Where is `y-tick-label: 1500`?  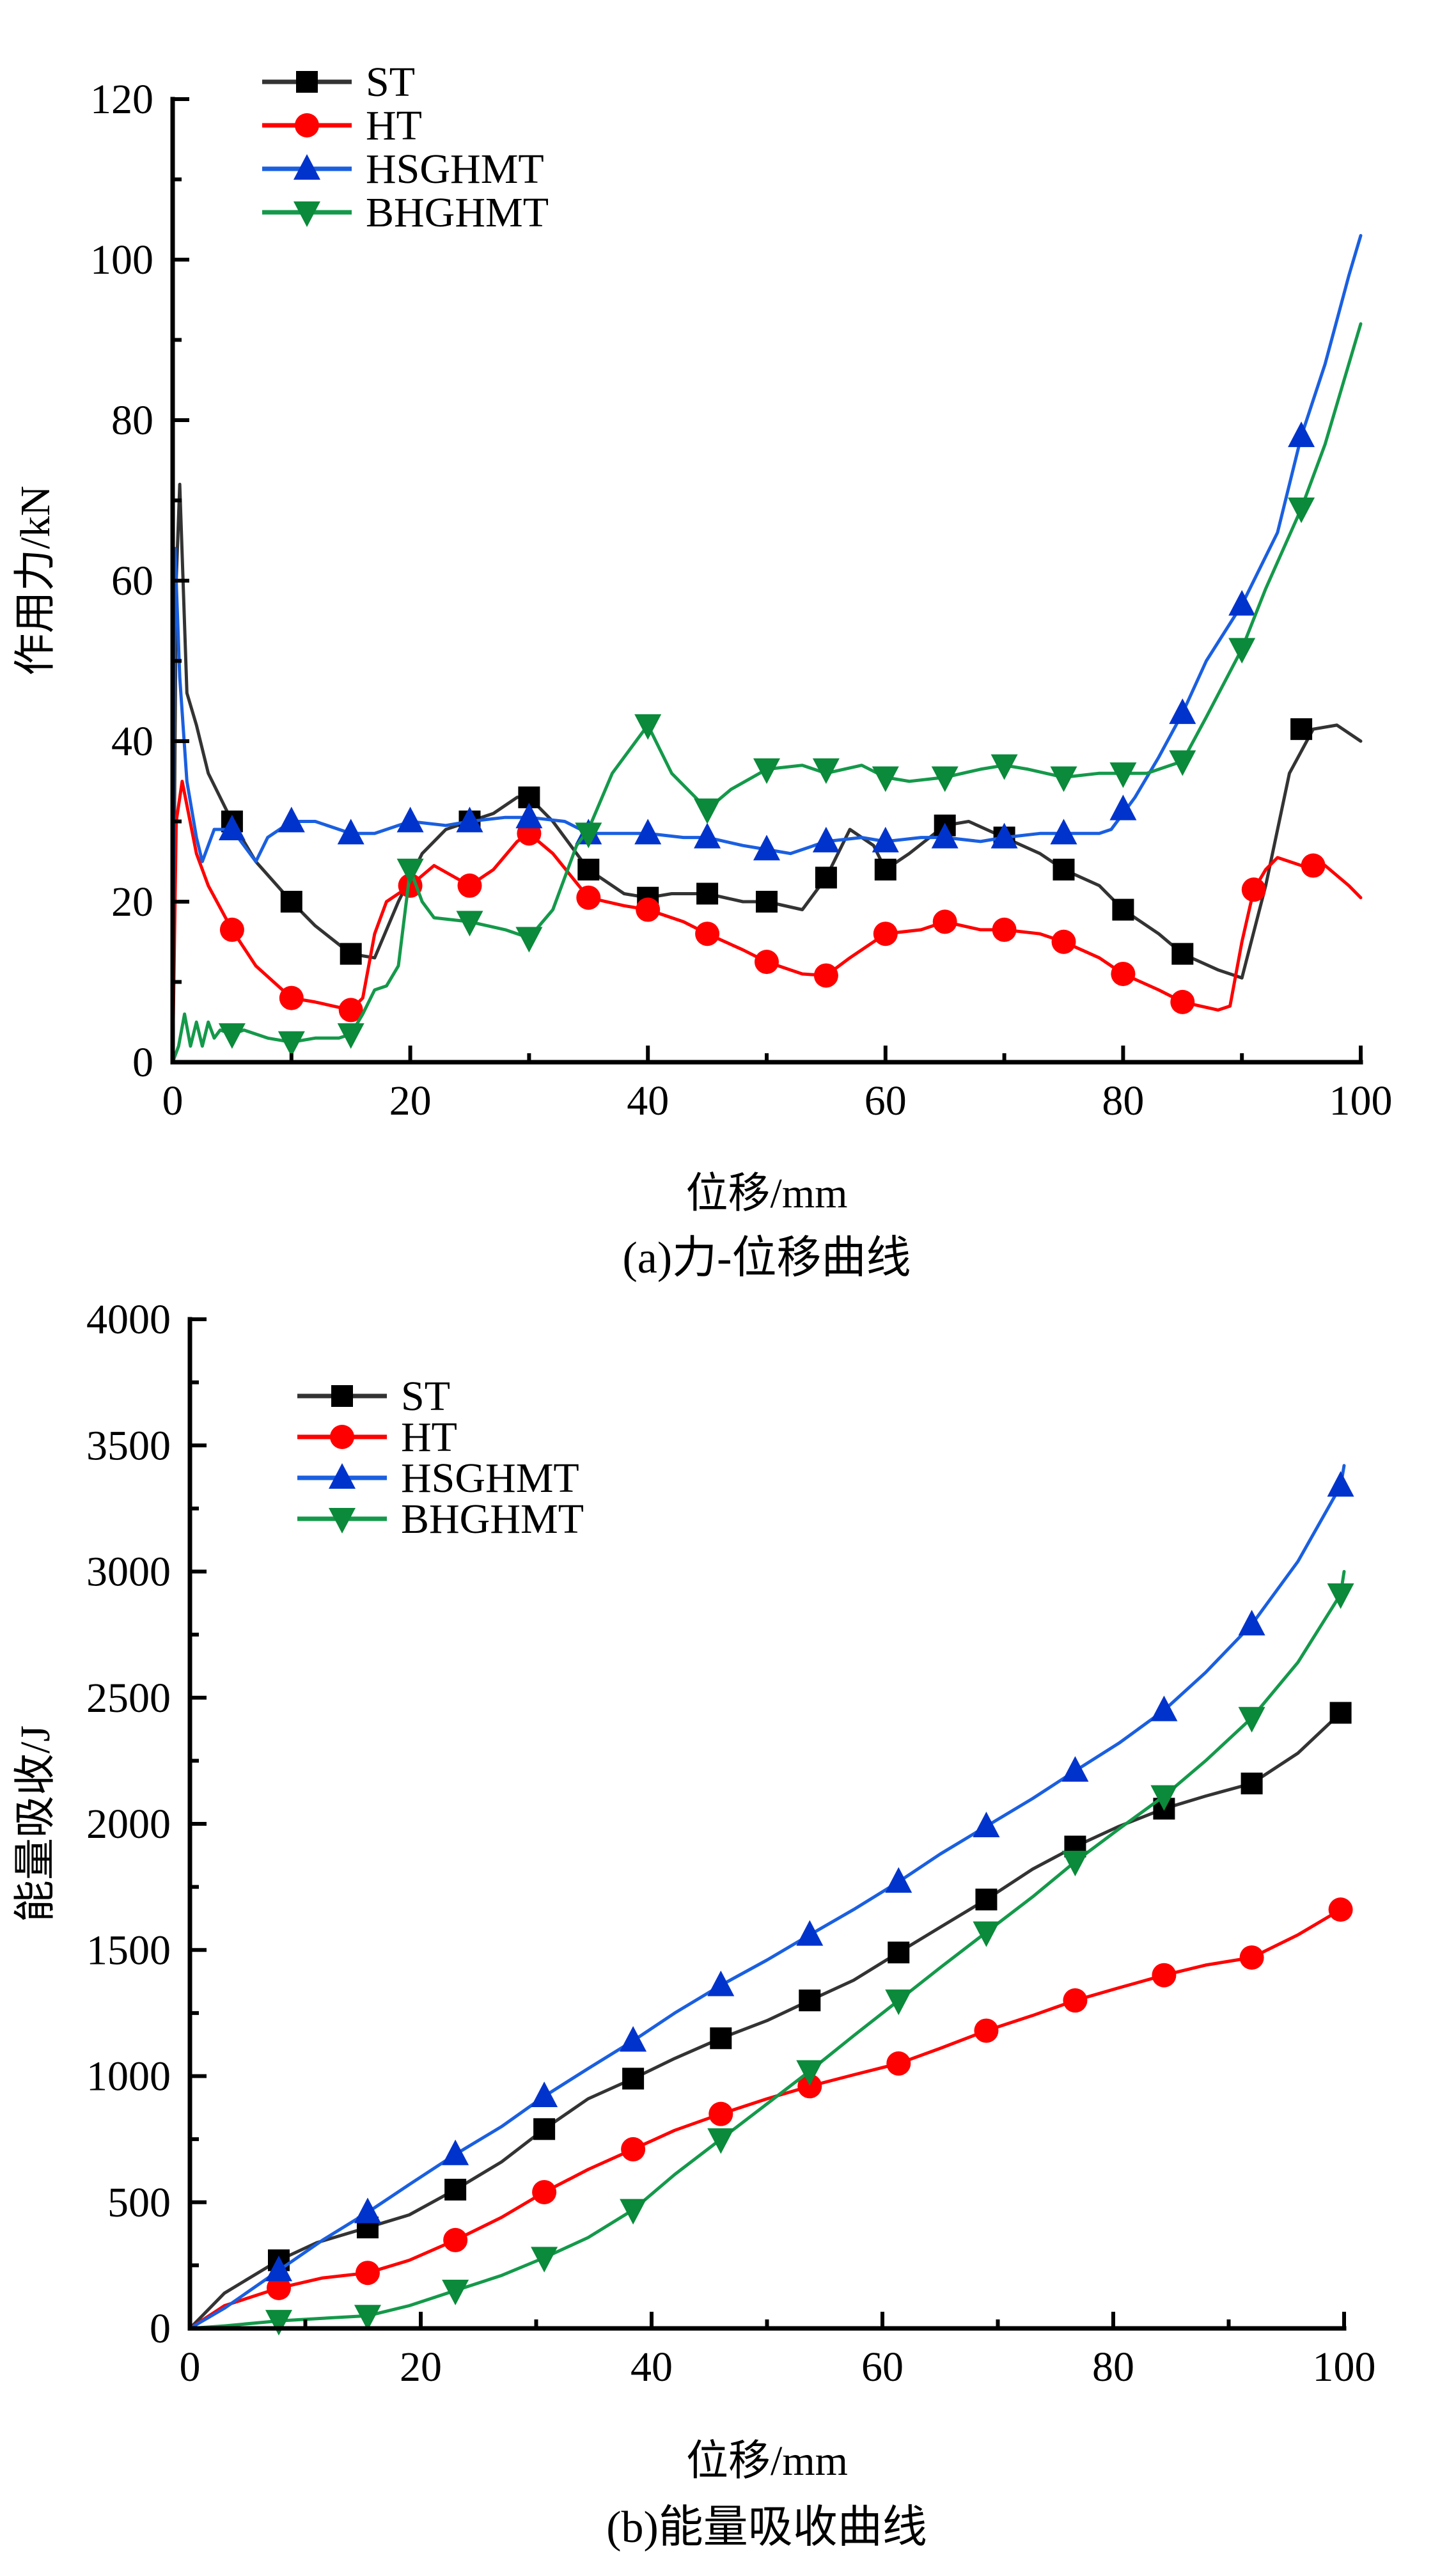 y-tick-label: 1500 is located at coordinates (128, 1950).